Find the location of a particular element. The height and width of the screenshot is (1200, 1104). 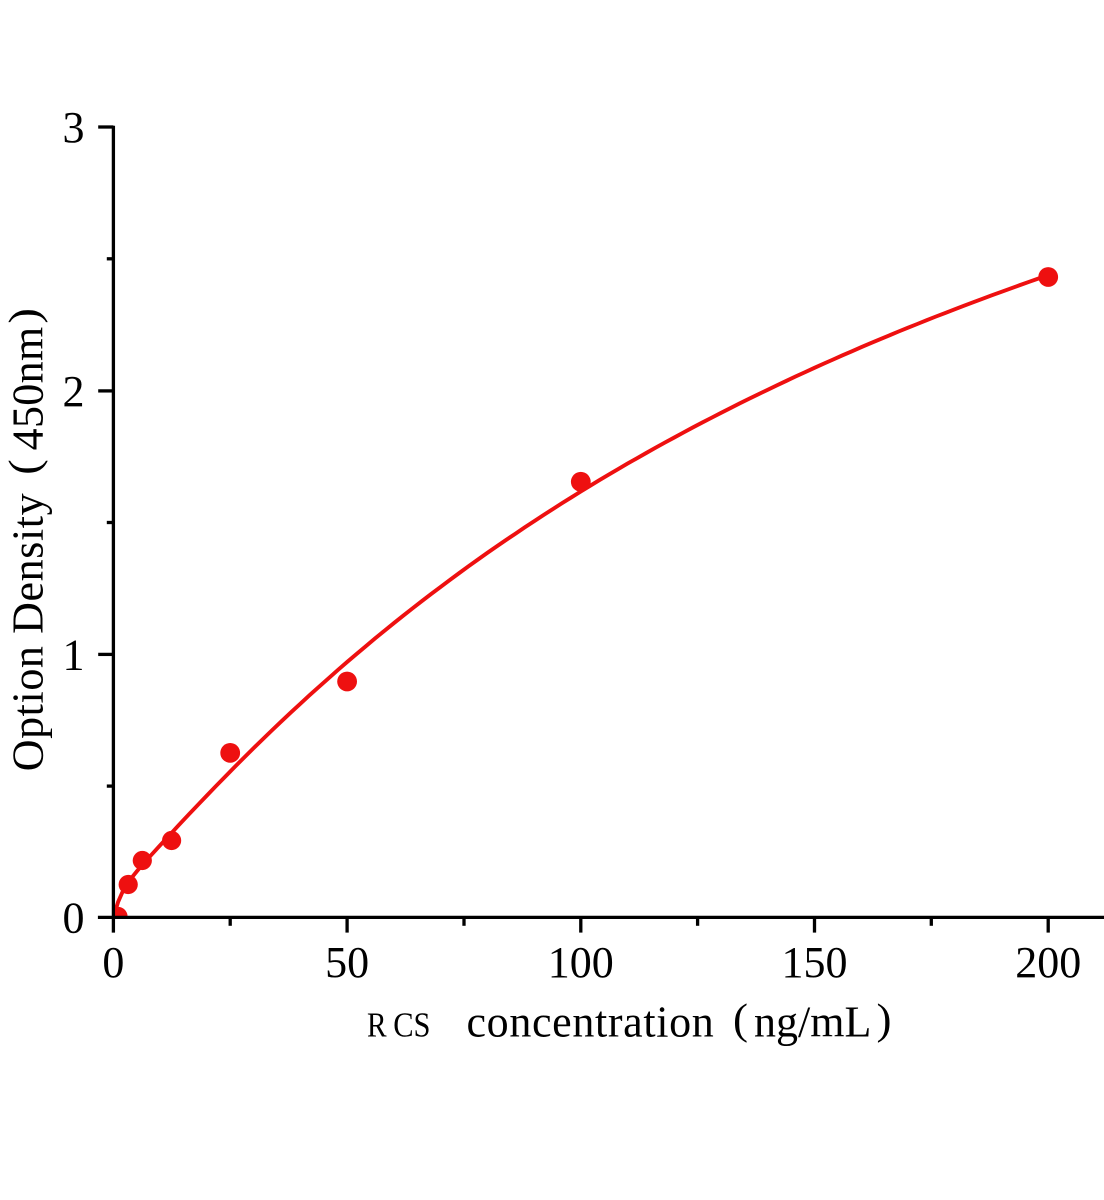

svg-text: 3 is located at coordinates (74, 127).